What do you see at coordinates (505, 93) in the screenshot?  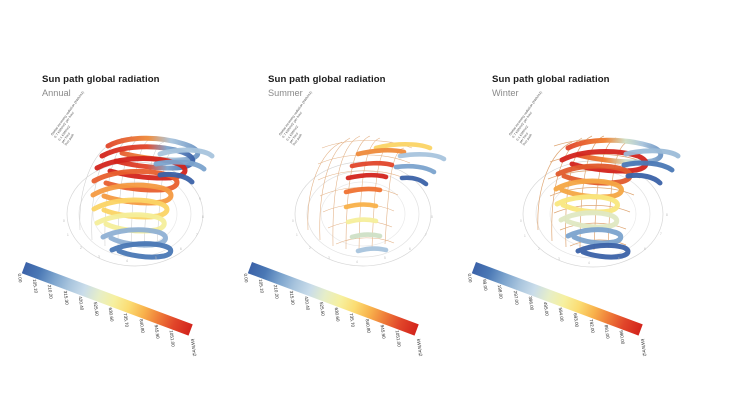 I see `panel-subtitle: Winter` at bounding box center [505, 93].